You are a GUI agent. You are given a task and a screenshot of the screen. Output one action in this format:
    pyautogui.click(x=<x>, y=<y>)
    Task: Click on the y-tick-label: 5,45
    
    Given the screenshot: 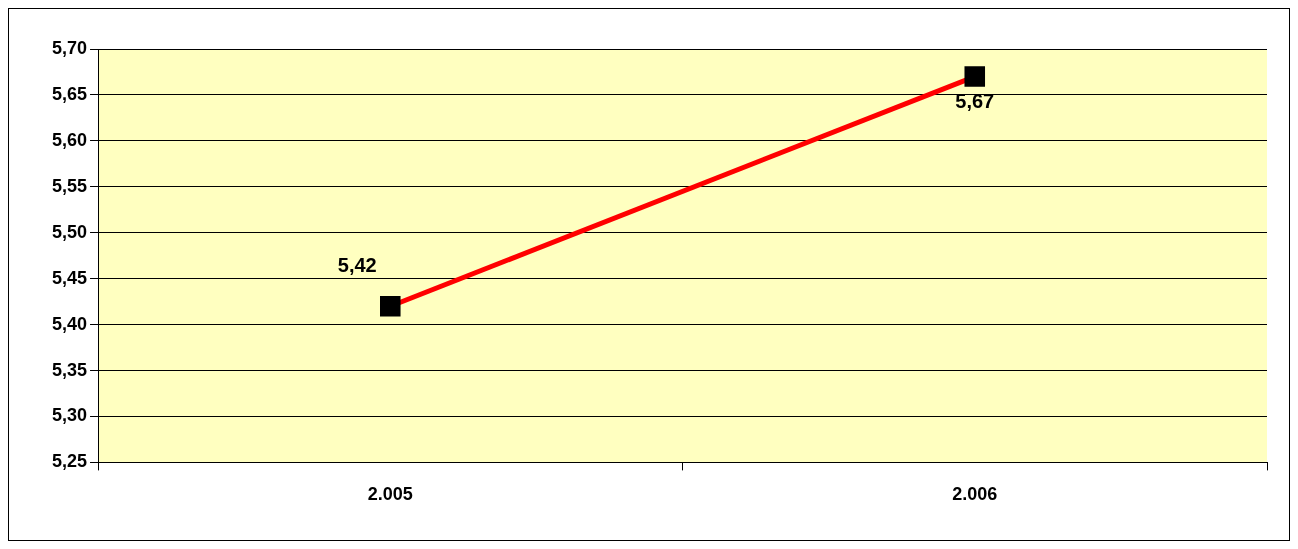 What is the action you would take?
    pyautogui.click(x=69, y=277)
    